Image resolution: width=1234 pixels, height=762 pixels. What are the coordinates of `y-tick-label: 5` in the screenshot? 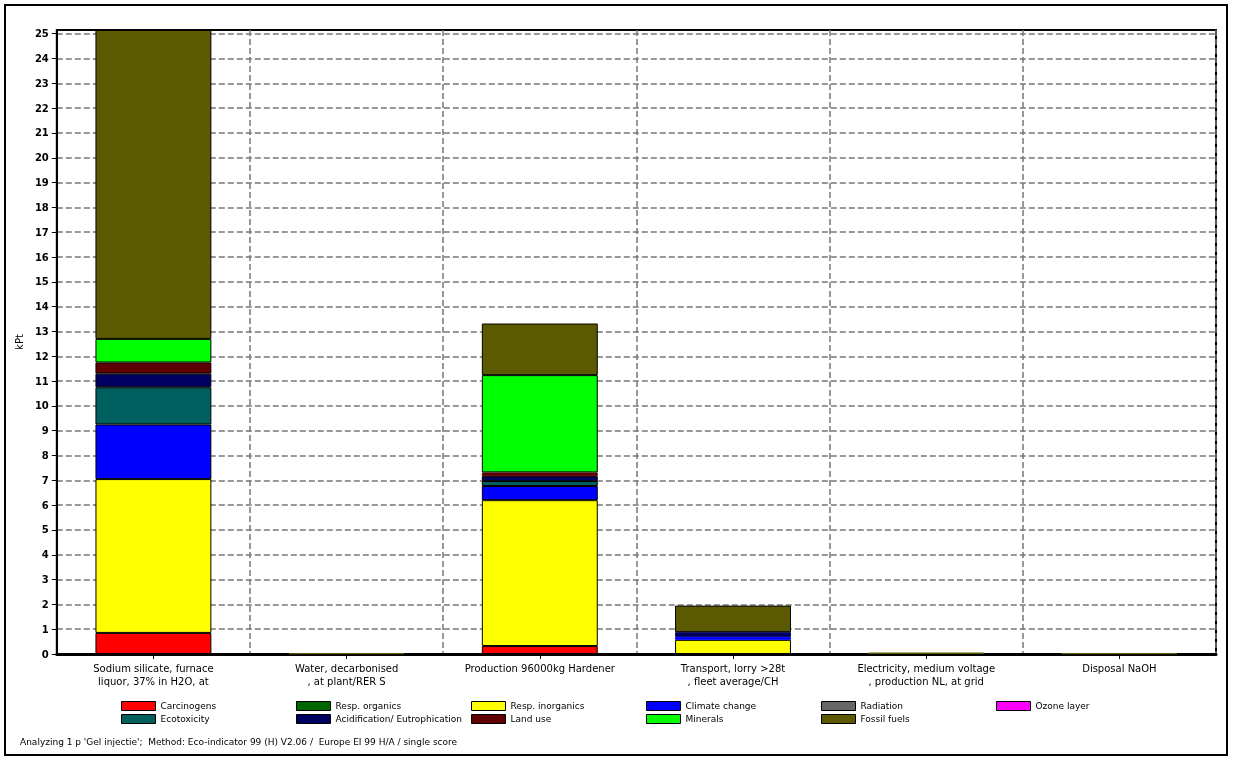 It's located at (45, 530).